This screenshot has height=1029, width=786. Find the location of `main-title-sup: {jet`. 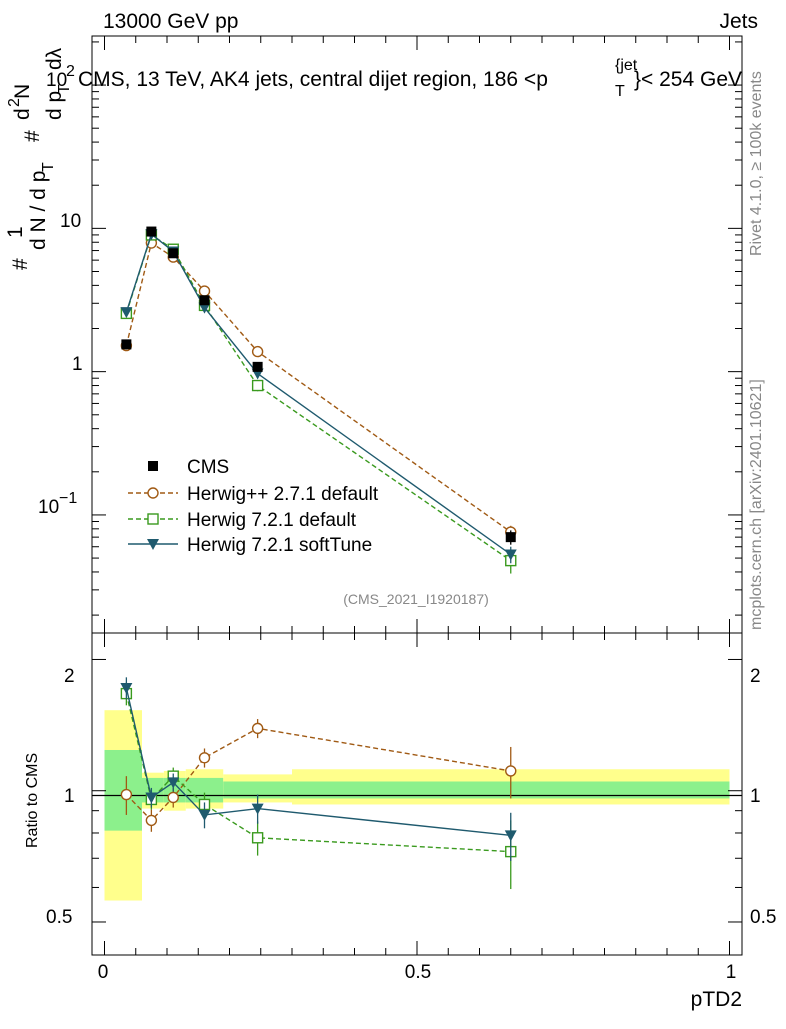

main-title-sup: {jet is located at coordinates (626, 65).